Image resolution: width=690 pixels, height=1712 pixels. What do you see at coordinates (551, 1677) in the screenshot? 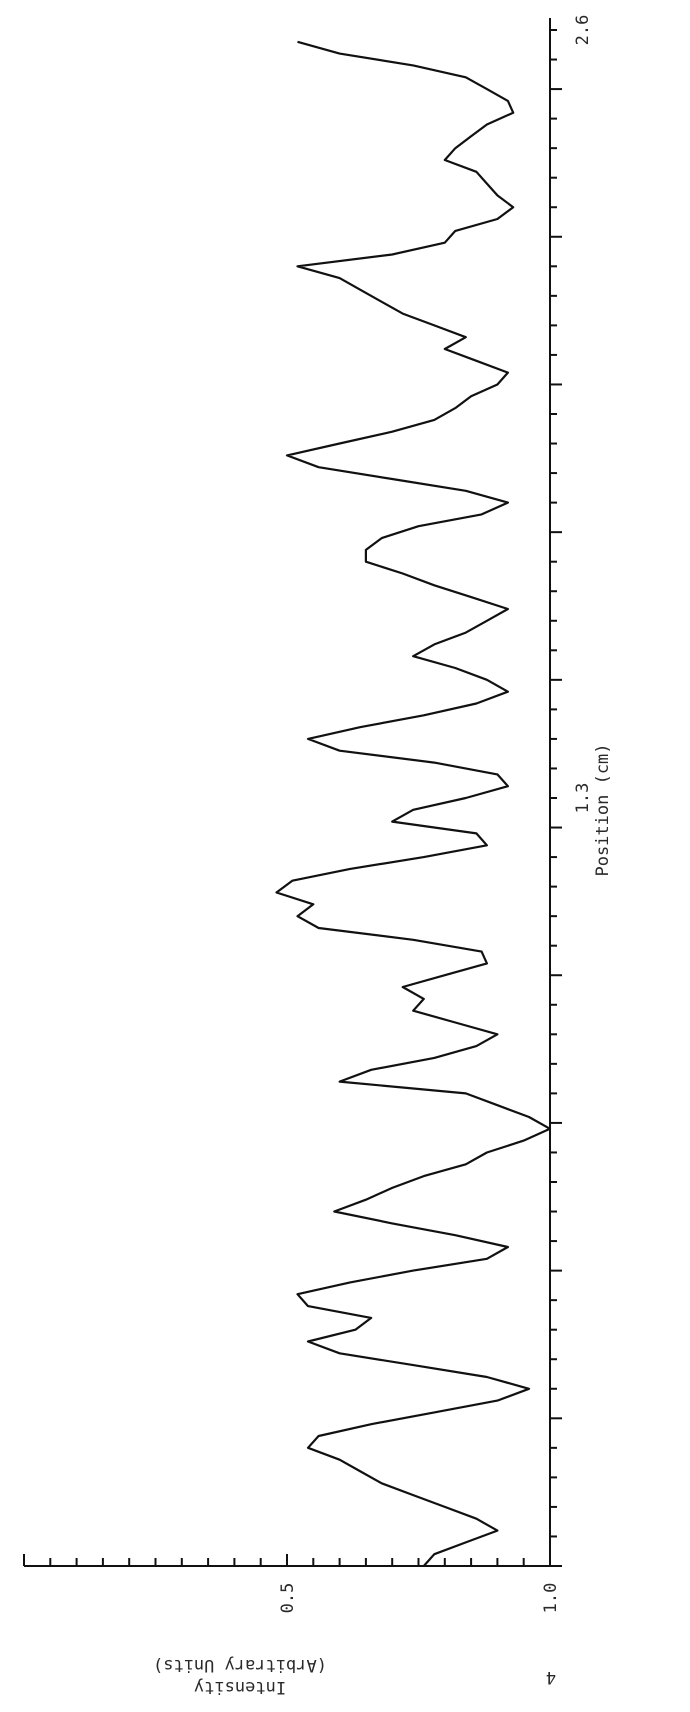
I see `page-number: 4` at bounding box center [551, 1677].